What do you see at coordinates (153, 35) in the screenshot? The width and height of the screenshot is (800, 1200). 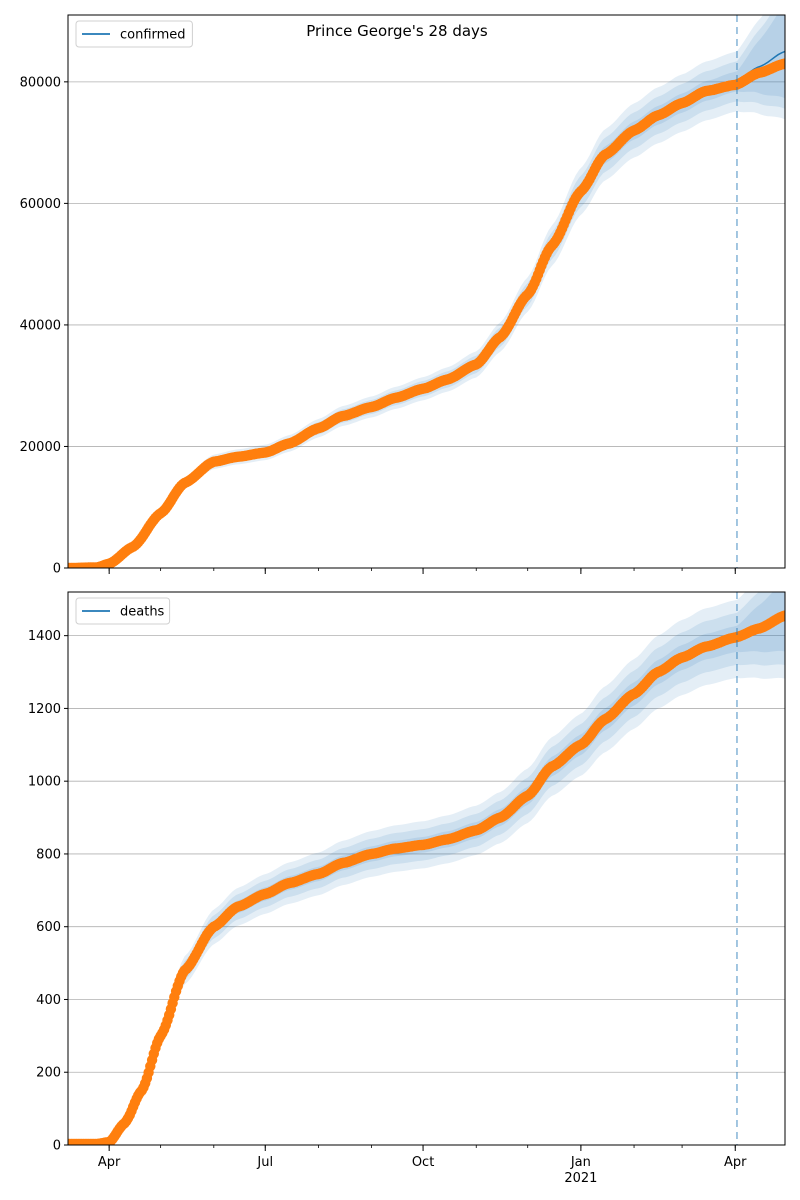 I see `legend-label: confirmed` at bounding box center [153, 35].